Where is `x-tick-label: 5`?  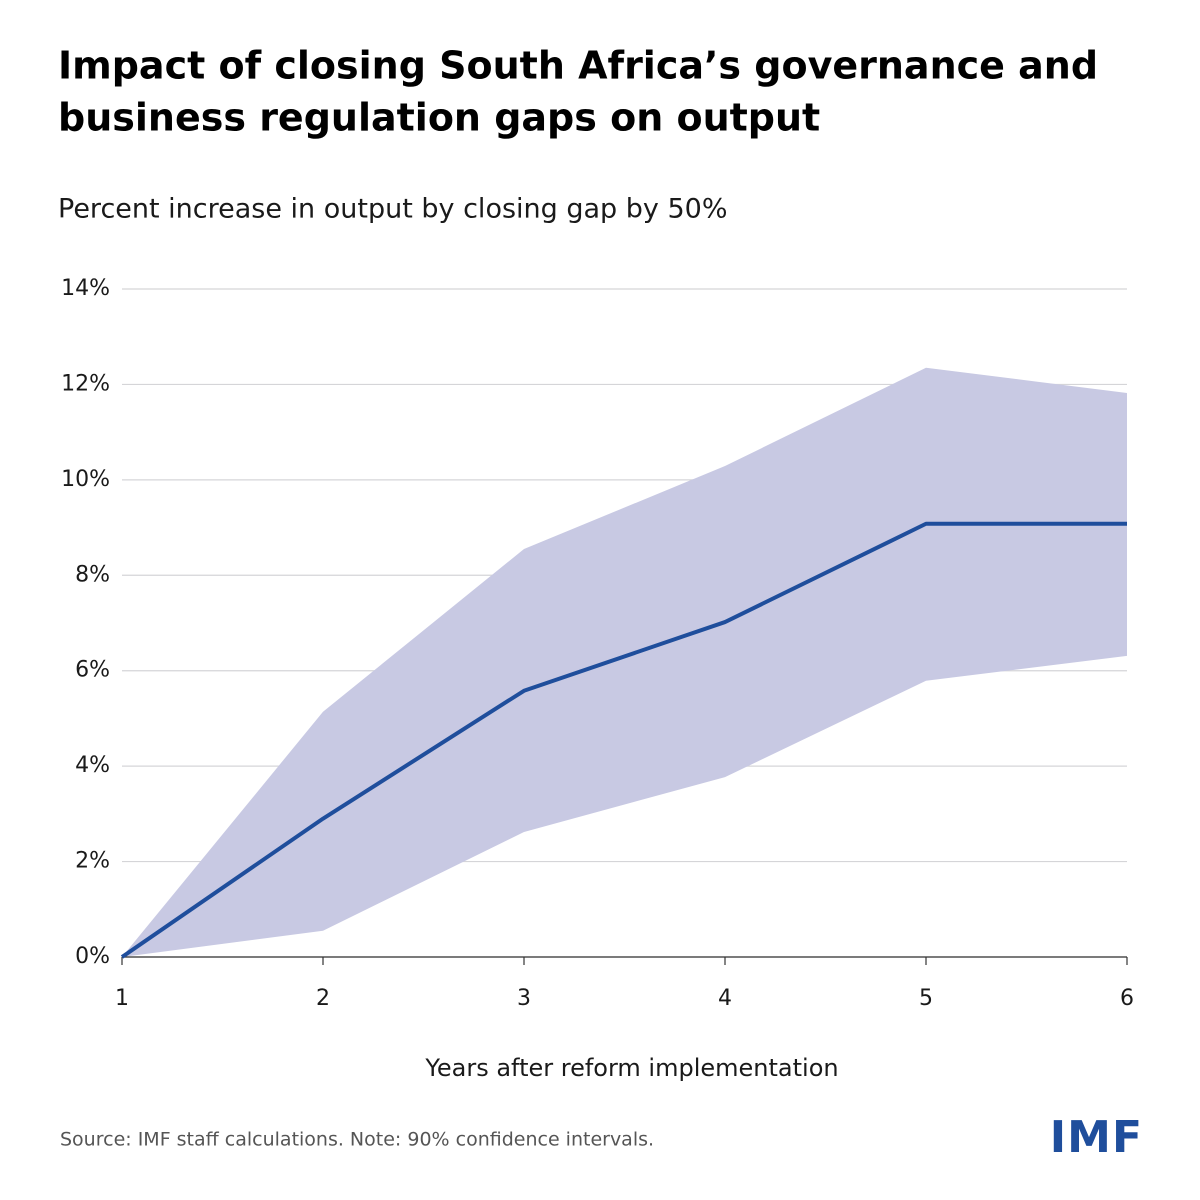
x-tick-label: 5 is located at coordinates (926, 998).